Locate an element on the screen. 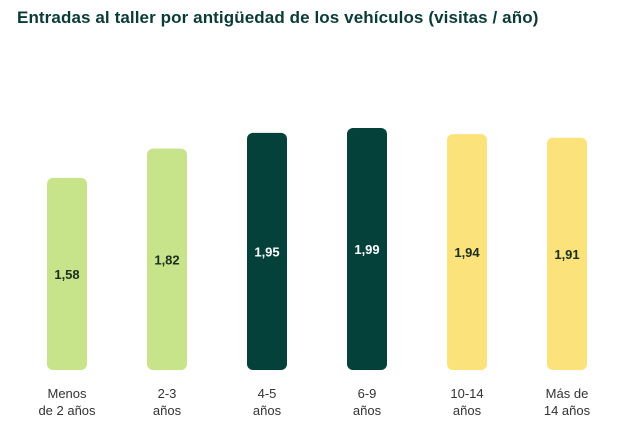  bar-value-label-1: 1,82 is located at coordinates (166, 259).